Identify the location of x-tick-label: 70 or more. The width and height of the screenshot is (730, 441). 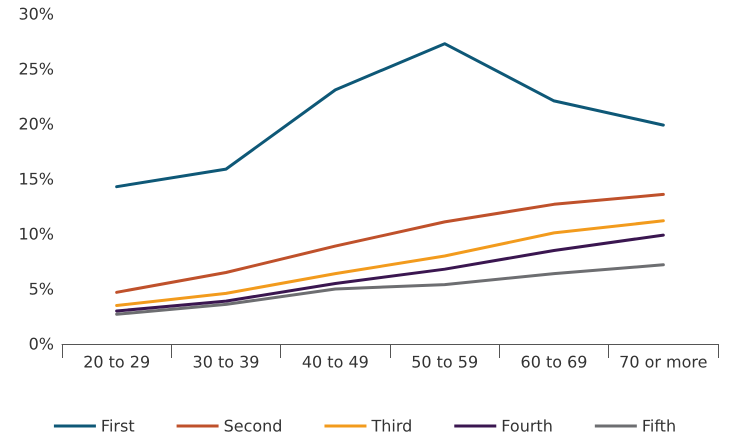
(663, 362).